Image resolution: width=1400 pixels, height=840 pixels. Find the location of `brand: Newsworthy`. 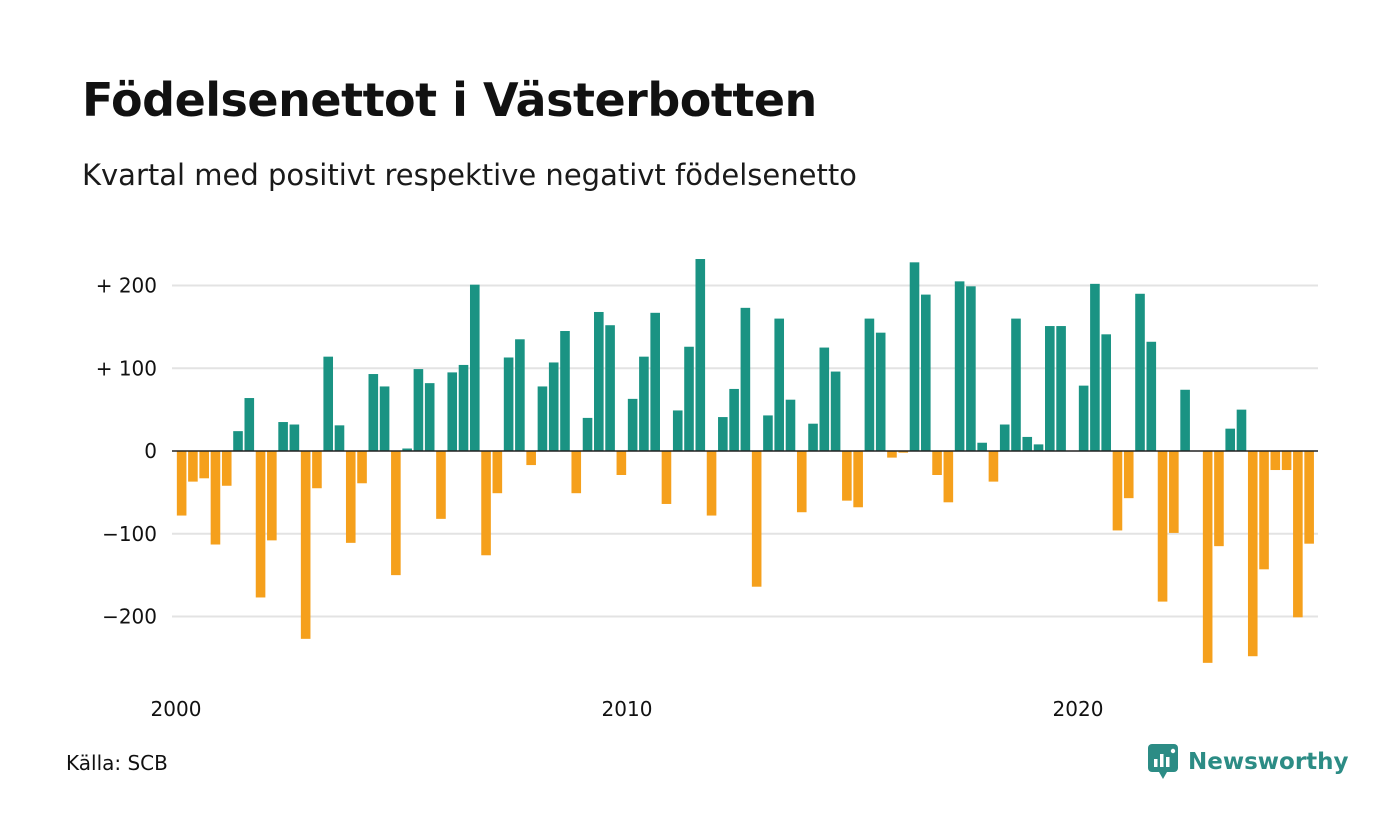

brand: Newsworthy is located at coordinates (1248, 762).